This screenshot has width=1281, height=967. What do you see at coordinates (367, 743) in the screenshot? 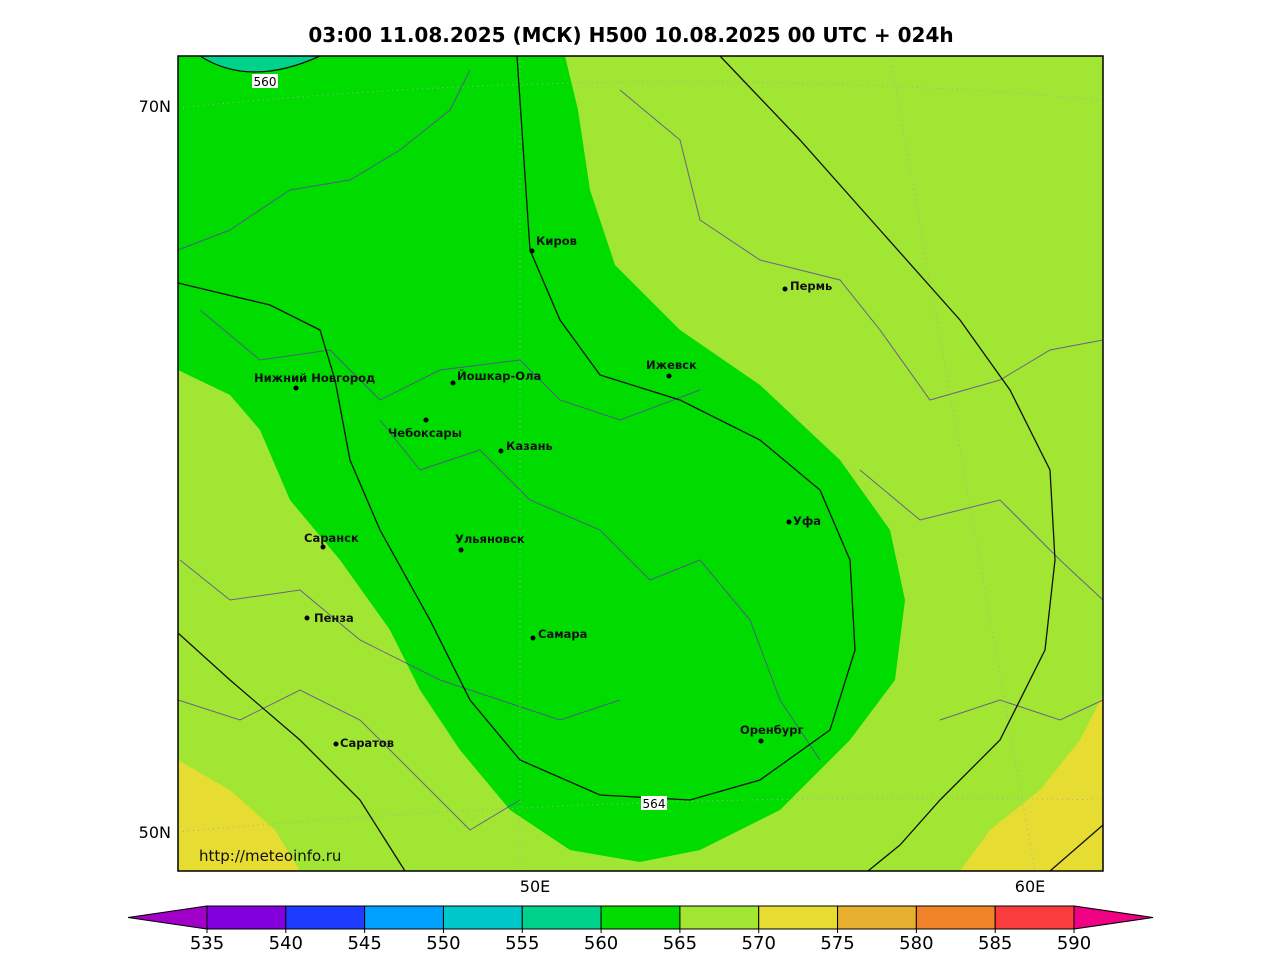
I see `city-label: Саратов` at bounding box center [367, 743].